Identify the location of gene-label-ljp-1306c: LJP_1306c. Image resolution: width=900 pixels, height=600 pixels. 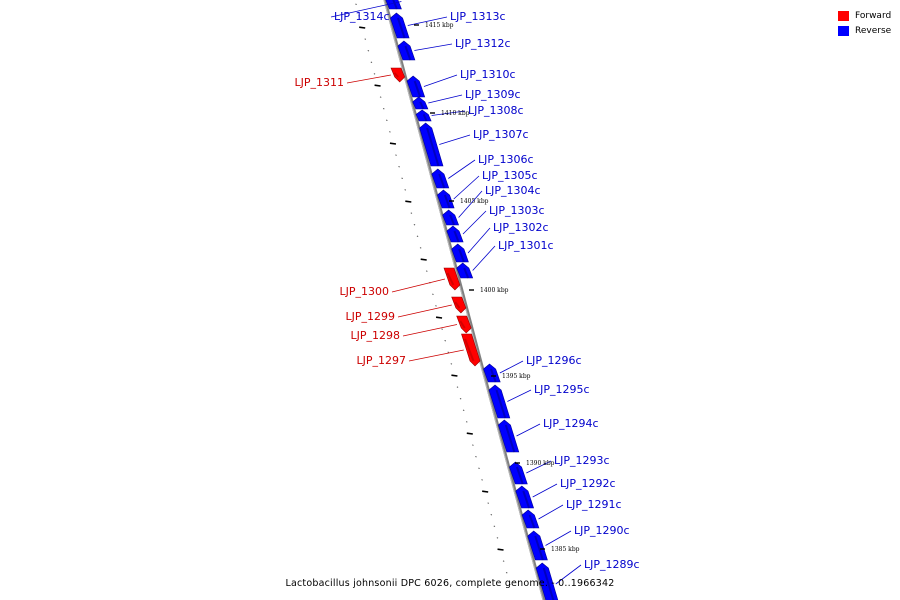
(506, 159).